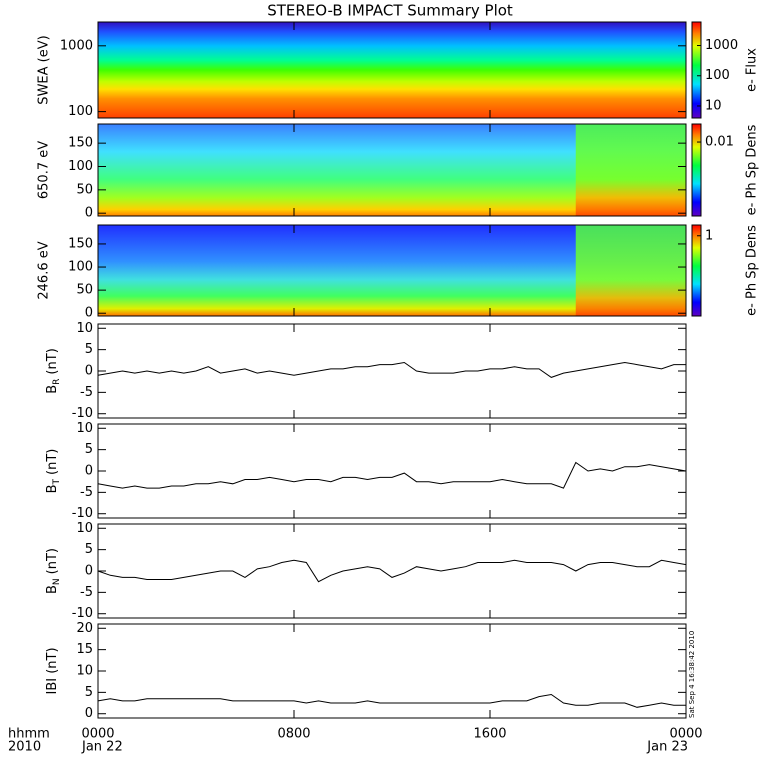  I want to click on y-axis-label: BR (nT), so click(53, 371).